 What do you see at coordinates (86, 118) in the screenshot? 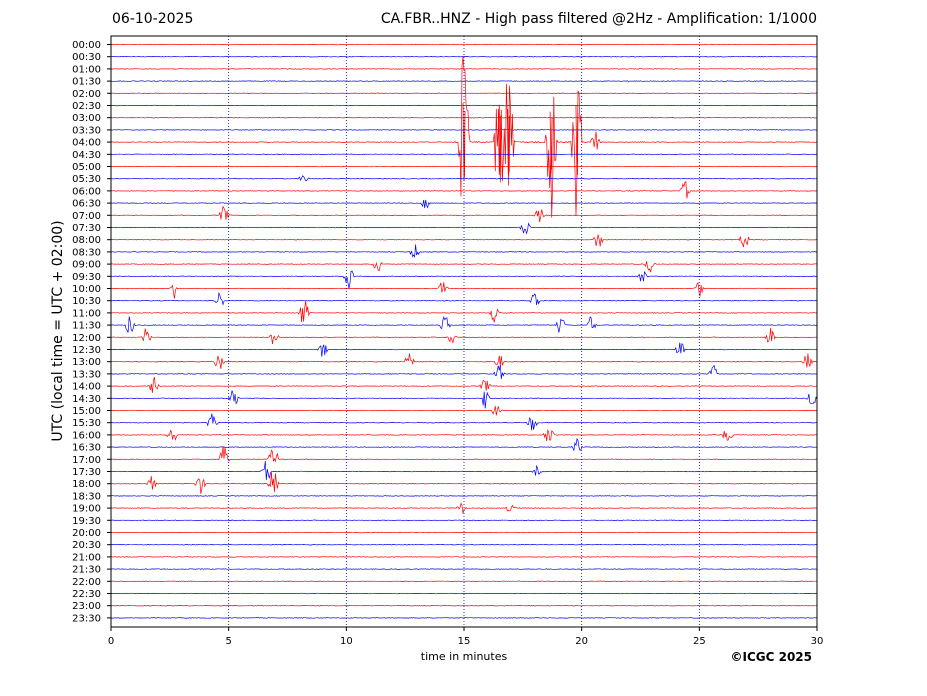
I see `row-label: 03:00` at bounding box center [86, 118].